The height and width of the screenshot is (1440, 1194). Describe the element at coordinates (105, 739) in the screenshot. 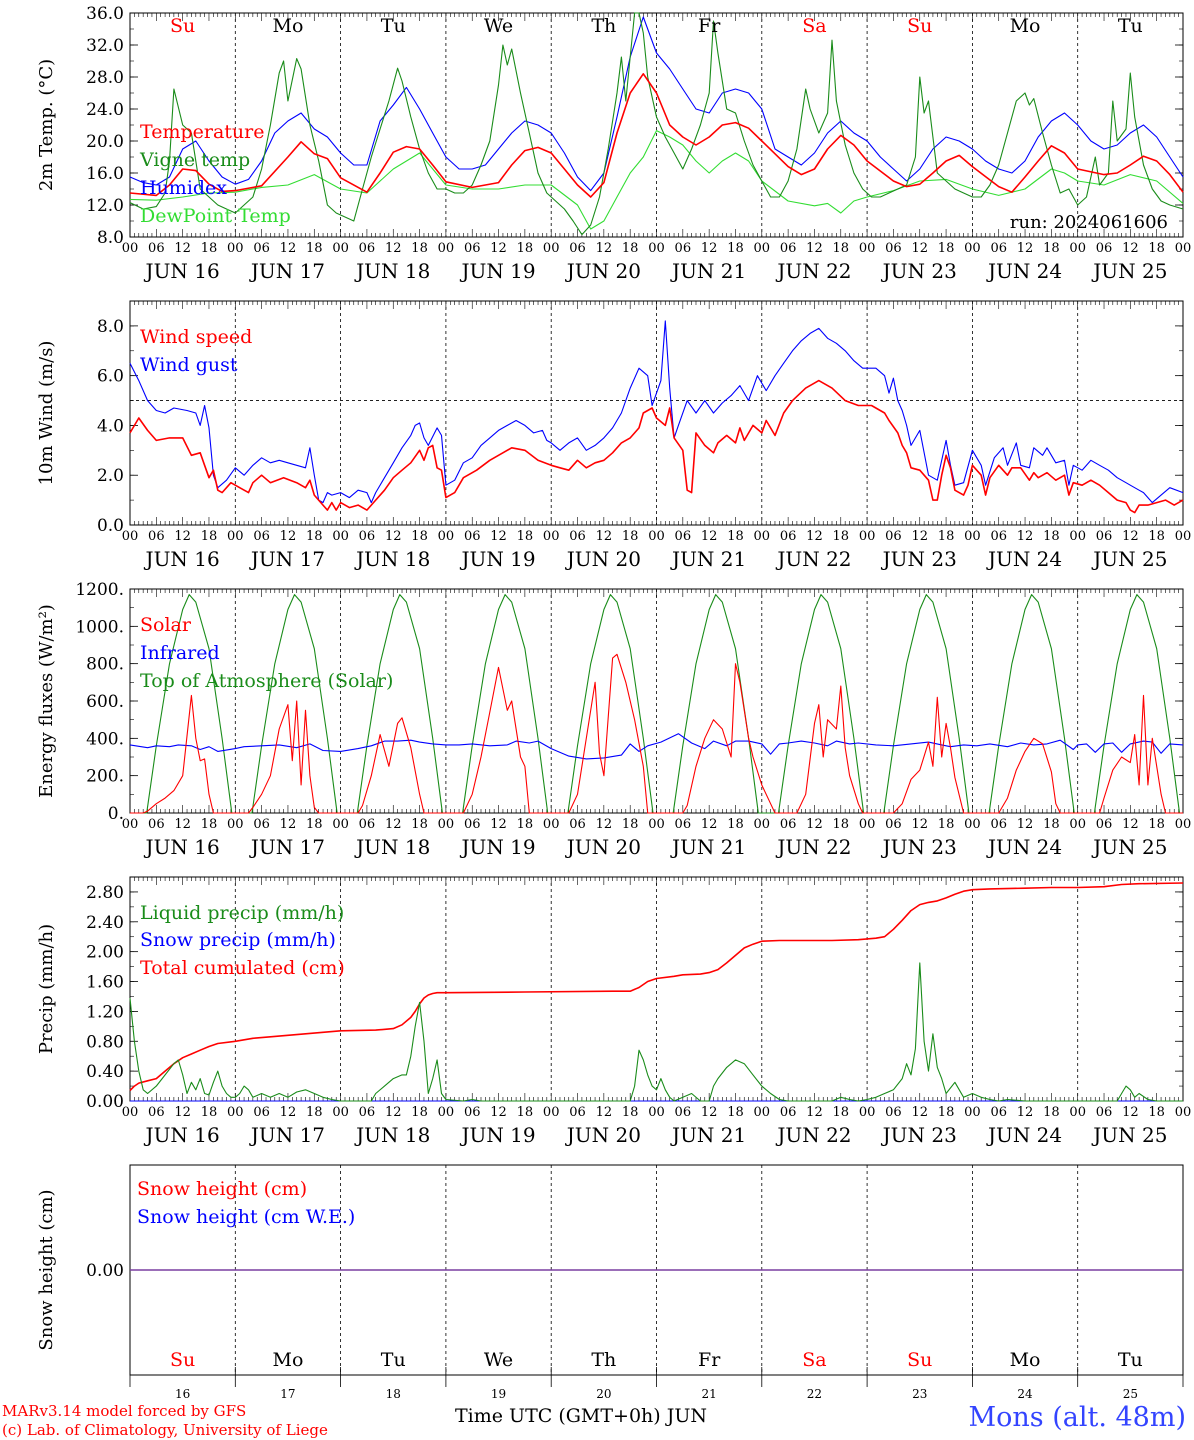

I see `y-tick-label: 400.` at that location.